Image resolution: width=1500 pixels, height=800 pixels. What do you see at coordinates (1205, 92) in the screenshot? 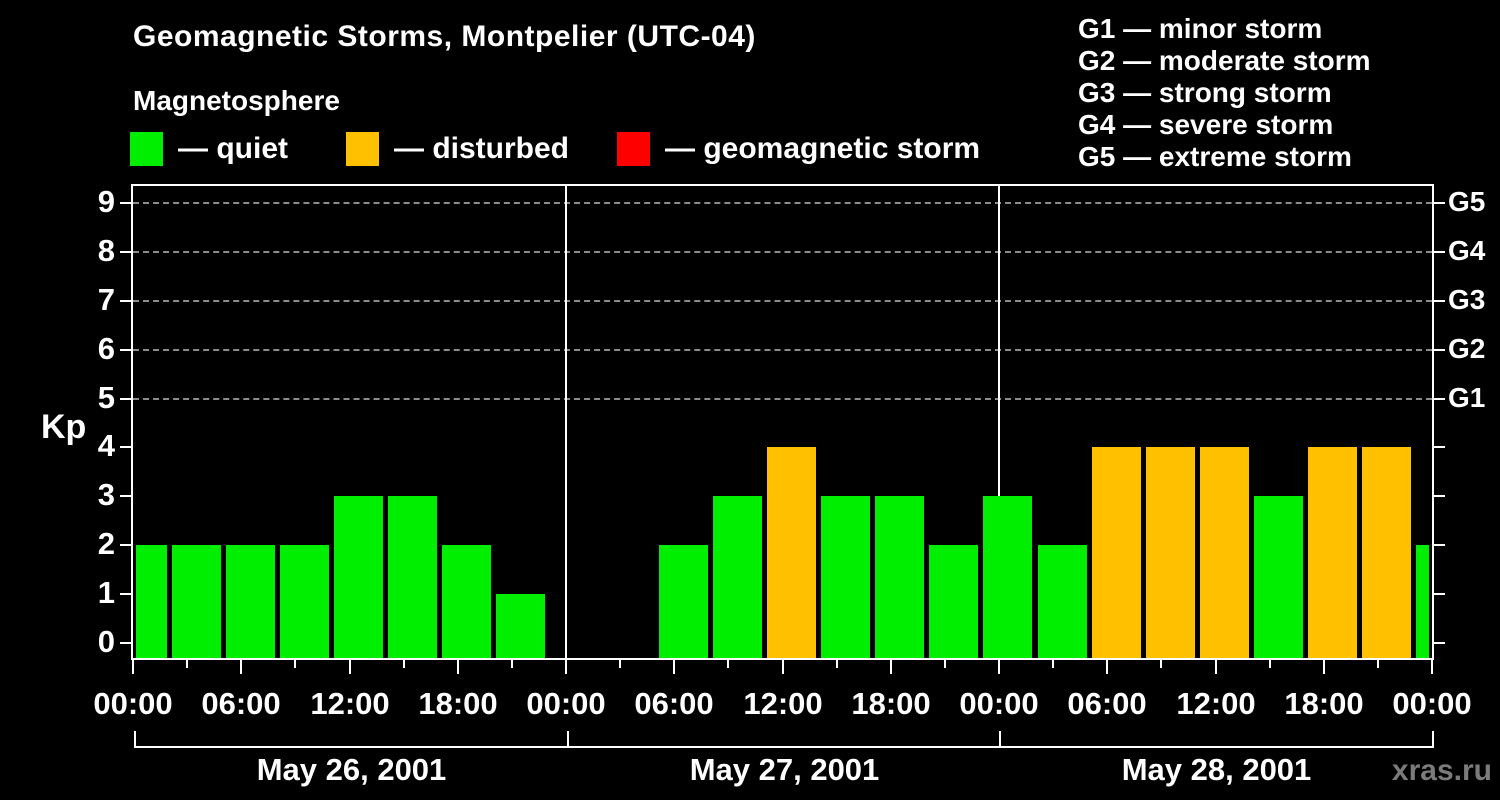
I see `g-scale-line-3: G3 — strong storm` at bounding box center [1205, 92].